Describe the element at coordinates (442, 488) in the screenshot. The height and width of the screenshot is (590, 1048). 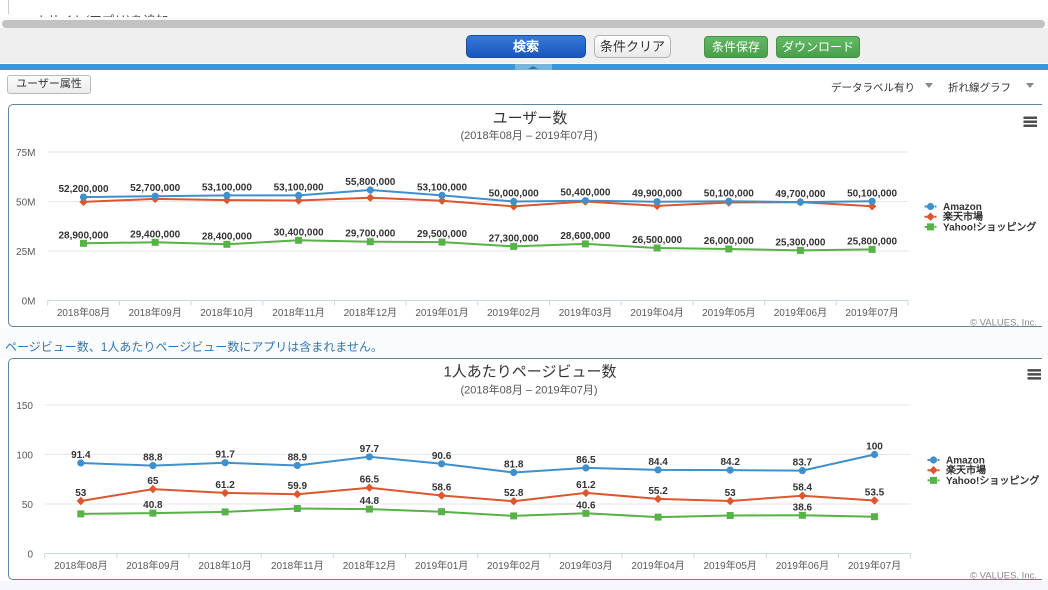
I see `svg-text: 58.6` at that location.